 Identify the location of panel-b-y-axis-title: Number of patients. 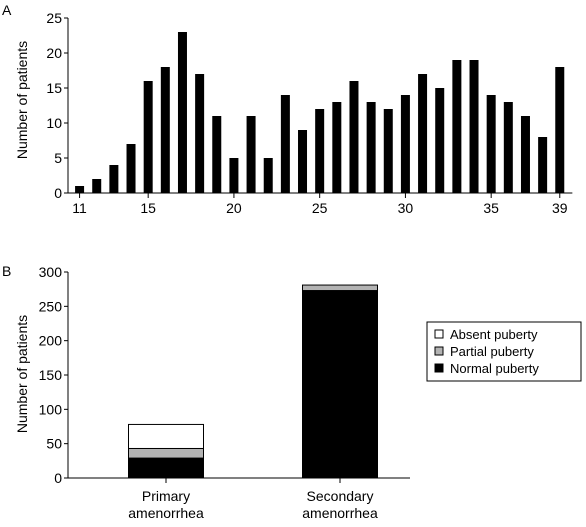
(22, 374).